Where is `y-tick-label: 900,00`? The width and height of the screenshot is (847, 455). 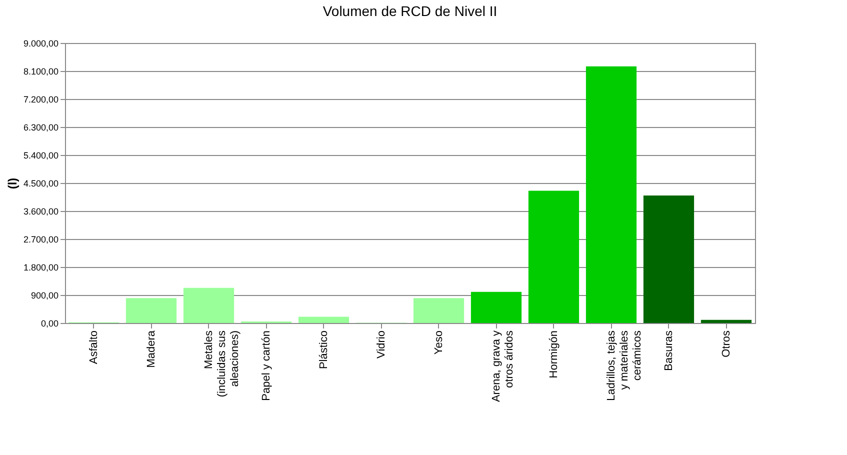 y-tick-label: 900,00 is located at coordinates (44, 295).